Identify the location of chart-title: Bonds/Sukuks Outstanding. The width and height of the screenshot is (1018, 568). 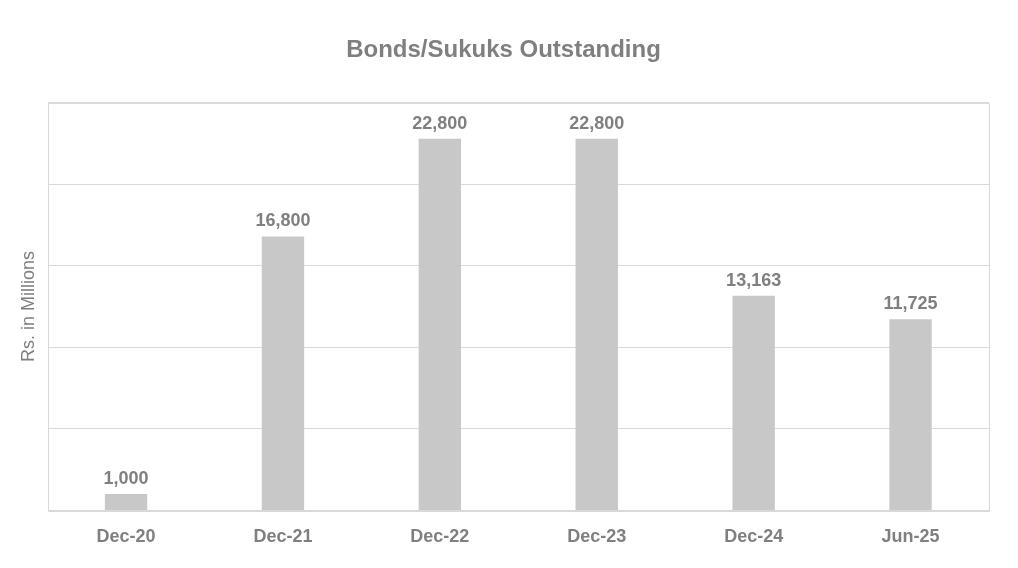
(503, 49).